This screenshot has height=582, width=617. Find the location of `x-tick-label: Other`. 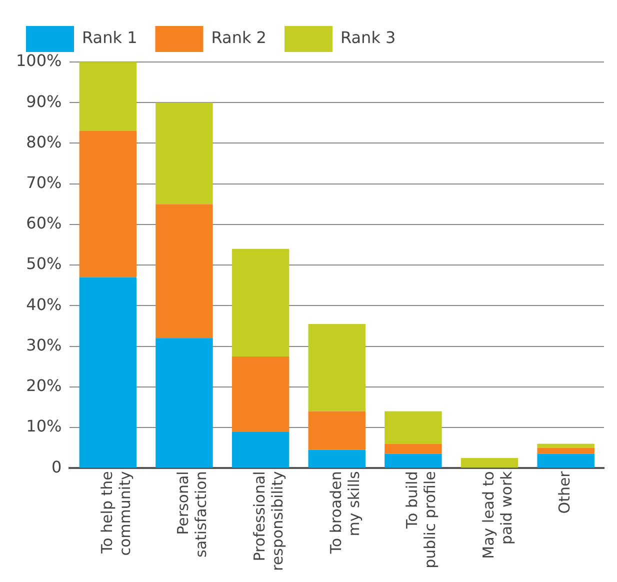

x-tick-label: Other is located at coordinates (565, 492).